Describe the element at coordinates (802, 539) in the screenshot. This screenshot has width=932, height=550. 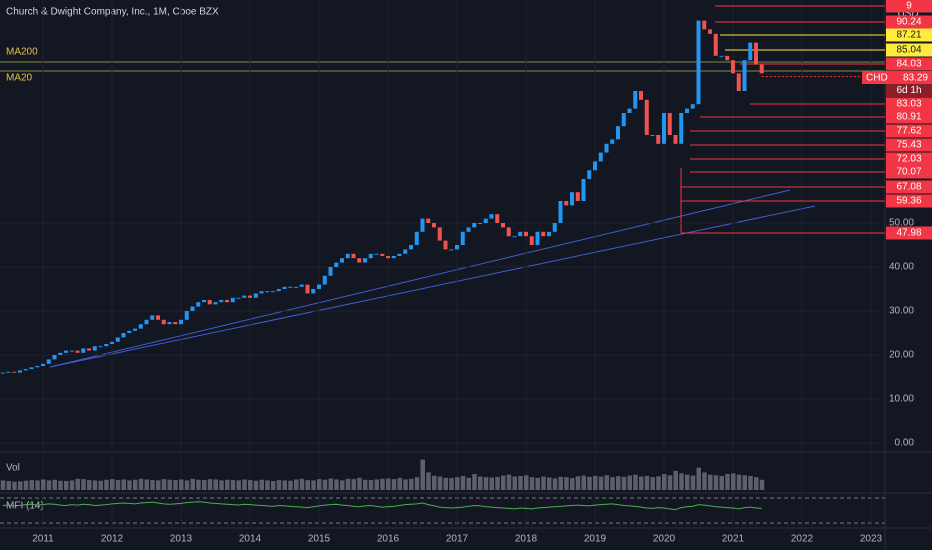
I see `x-tick-label: 2022` at that location.